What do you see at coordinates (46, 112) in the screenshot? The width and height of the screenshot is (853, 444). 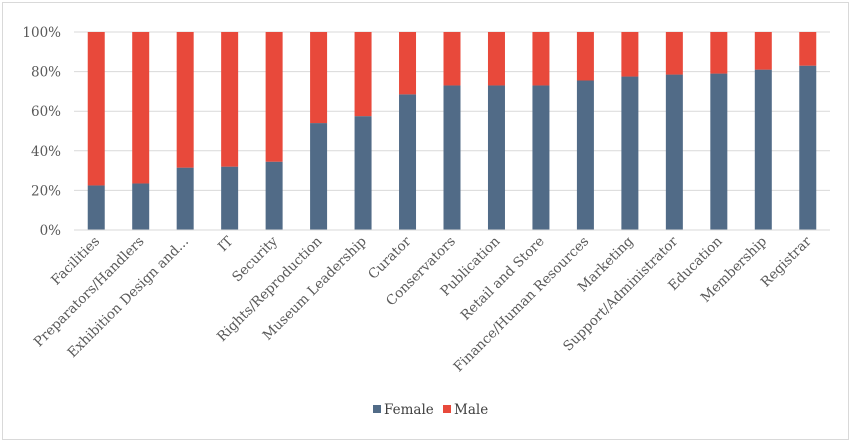 I see `y-tick-label: 60%` at bounding box center [46, 112].